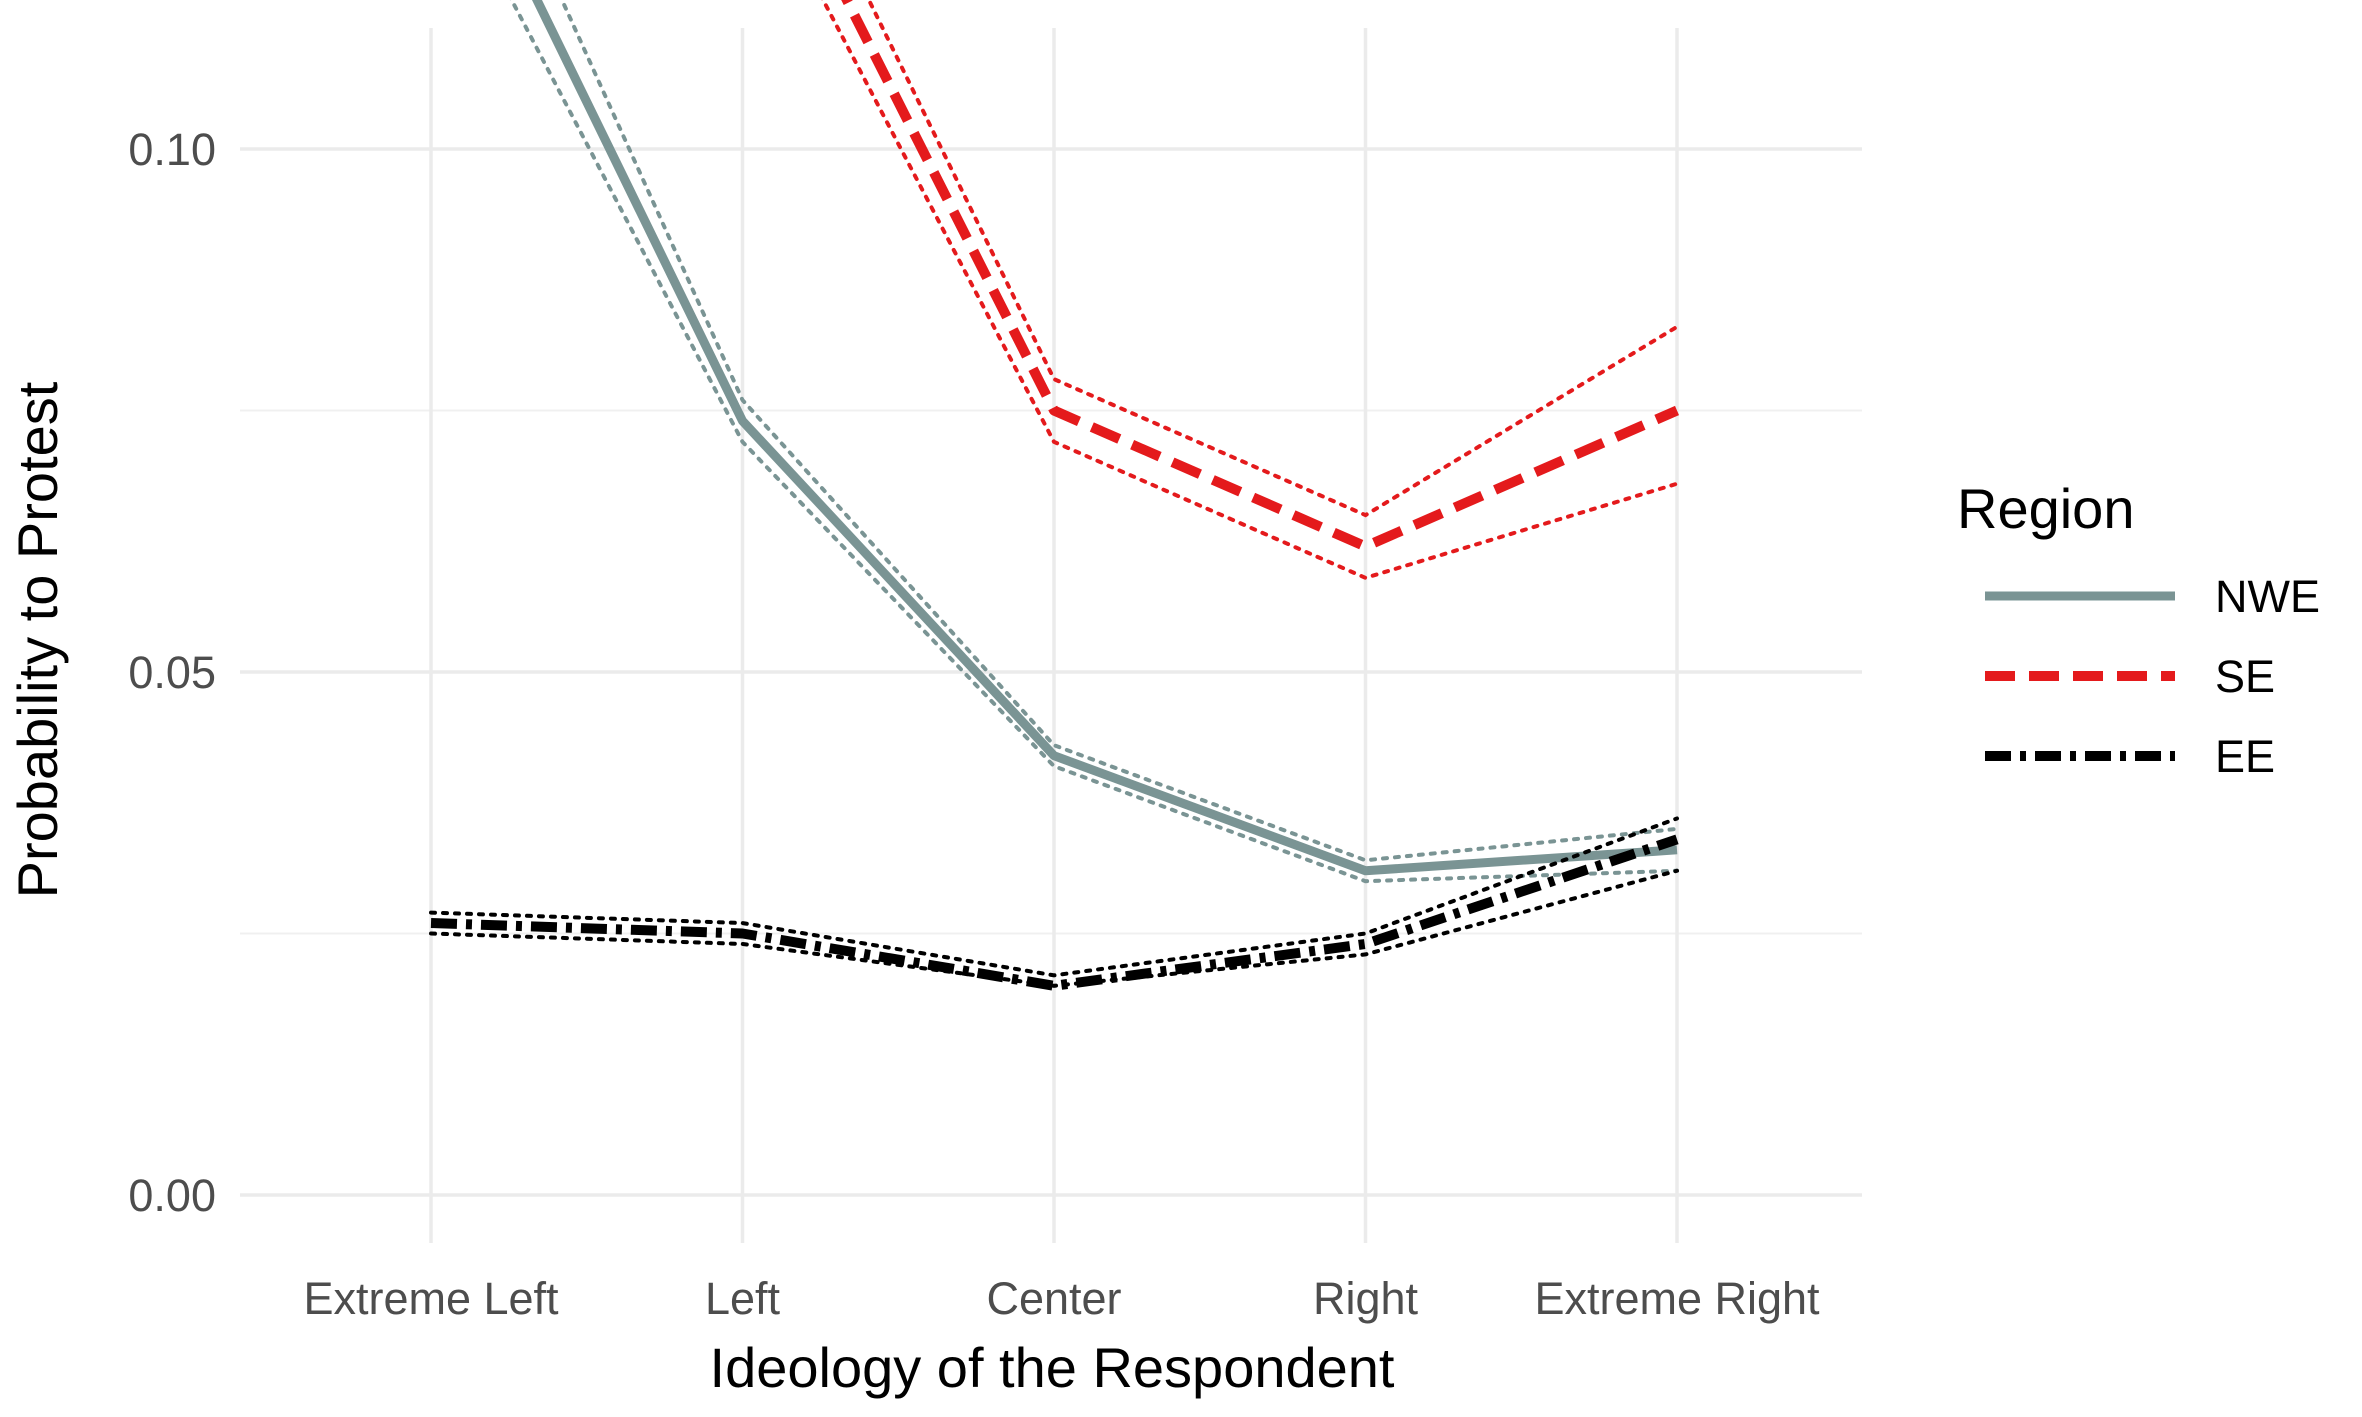 Image resolution: width=2362 pixels, height=1417 pixels. Describe the element at coordinates (743, 1298) in the screenshot. I see `x-tick-label: Left` at that location.